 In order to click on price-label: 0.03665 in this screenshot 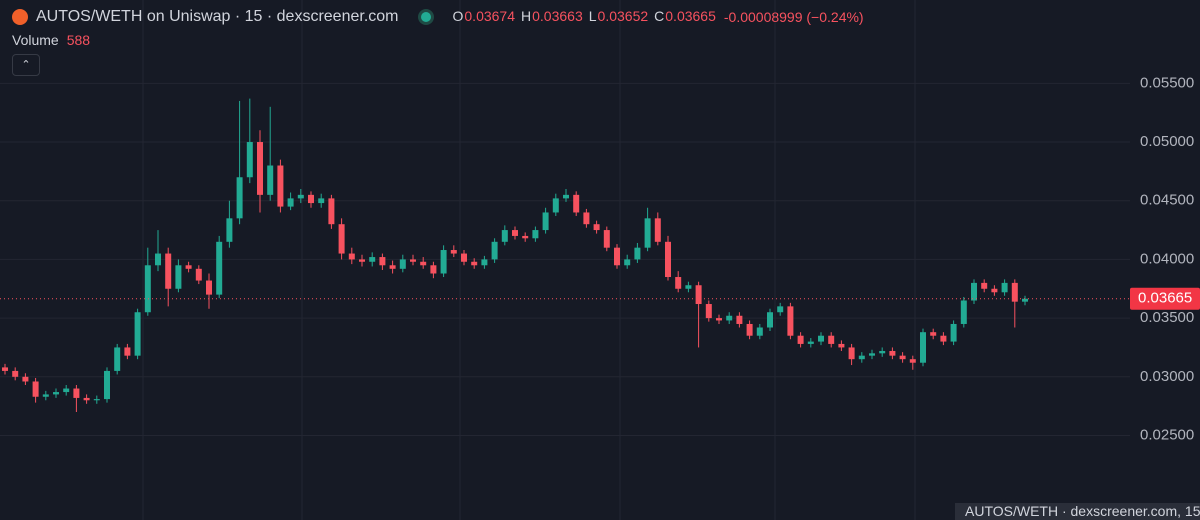, I will do `click(1165, 298)`.